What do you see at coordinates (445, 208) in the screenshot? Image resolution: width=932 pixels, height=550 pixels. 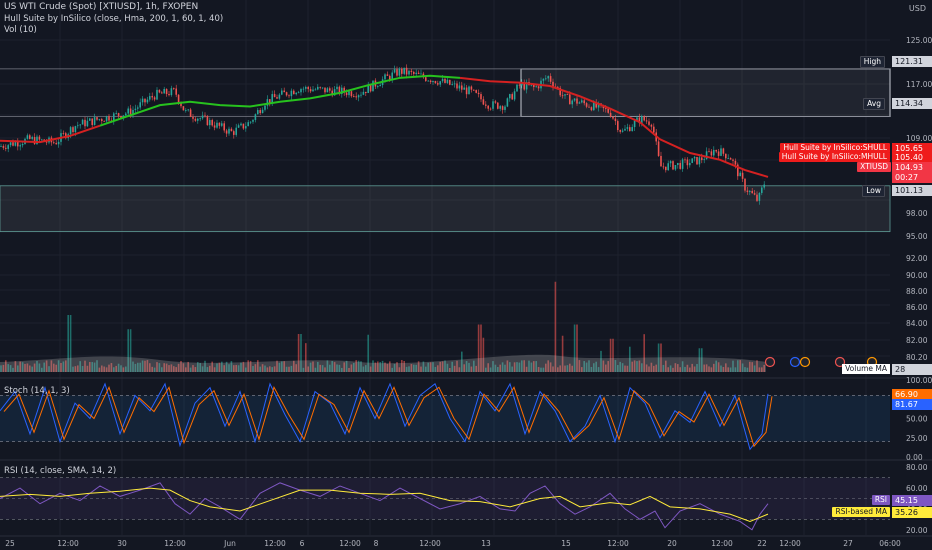 I see `lower-range-box` at bounding box center [445, 208].